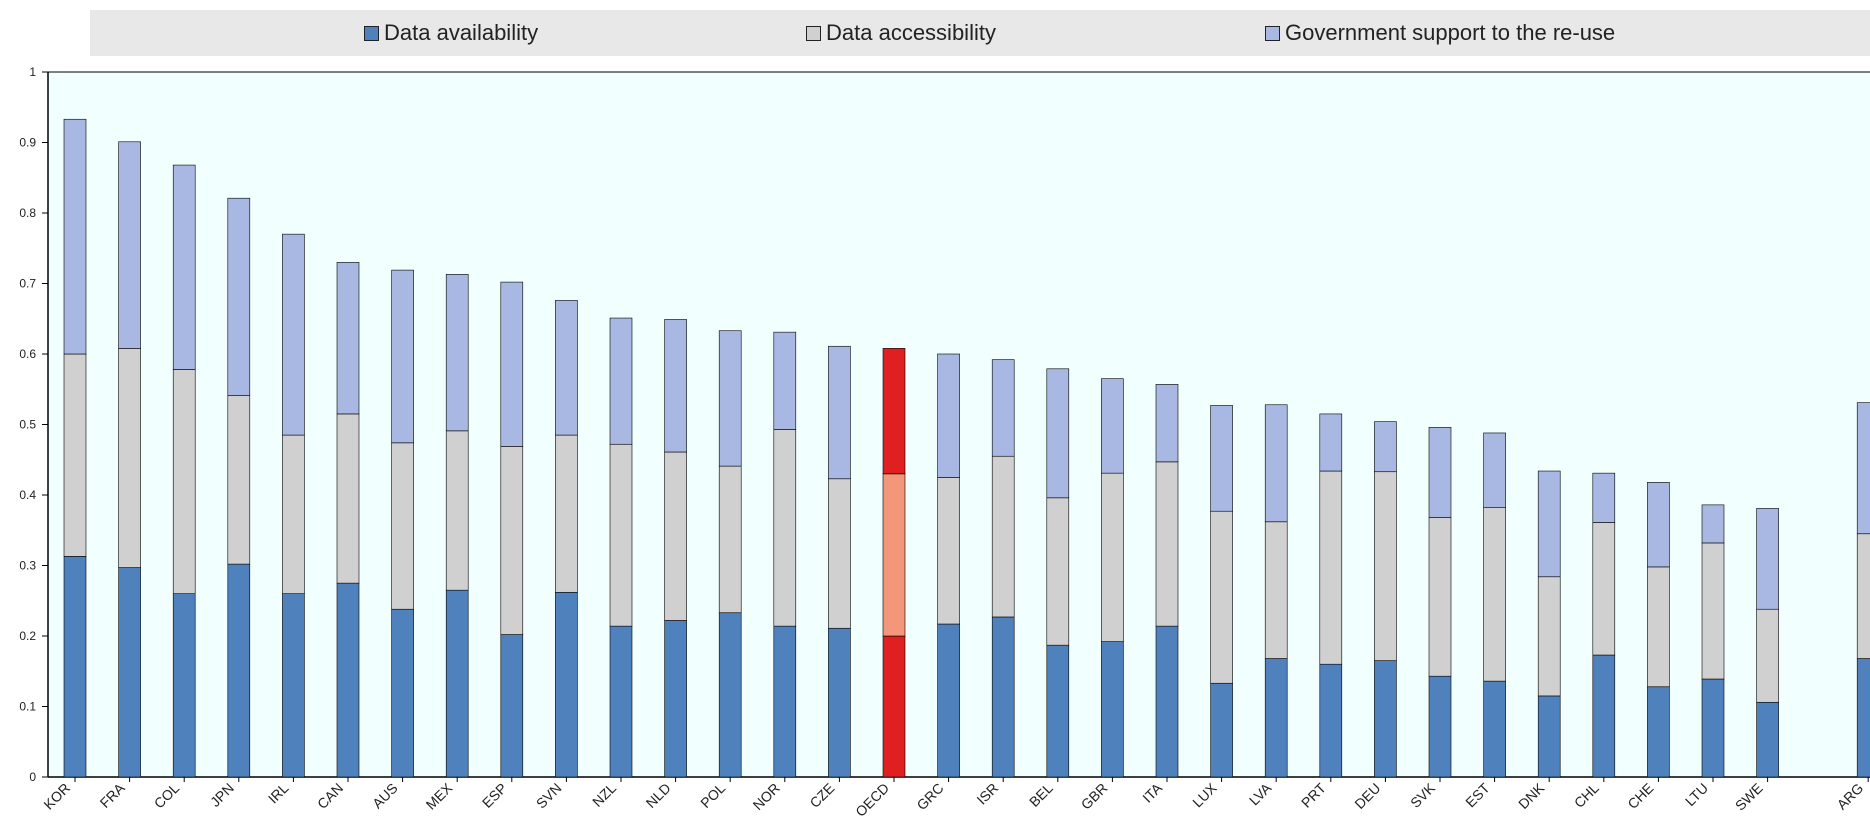 This screenshot has height=822, width=1870. I want to click on x-tick-label: LVA, so click(1260, 793).